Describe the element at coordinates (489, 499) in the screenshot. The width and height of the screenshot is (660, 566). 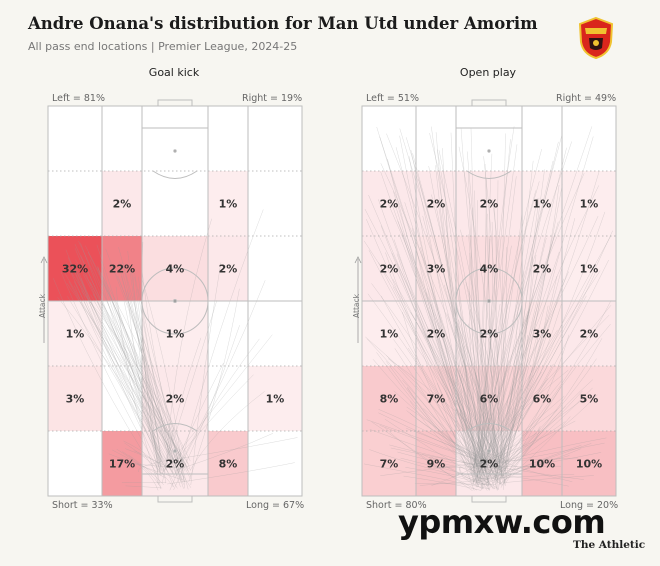
I see `bottom-goal` at that location.